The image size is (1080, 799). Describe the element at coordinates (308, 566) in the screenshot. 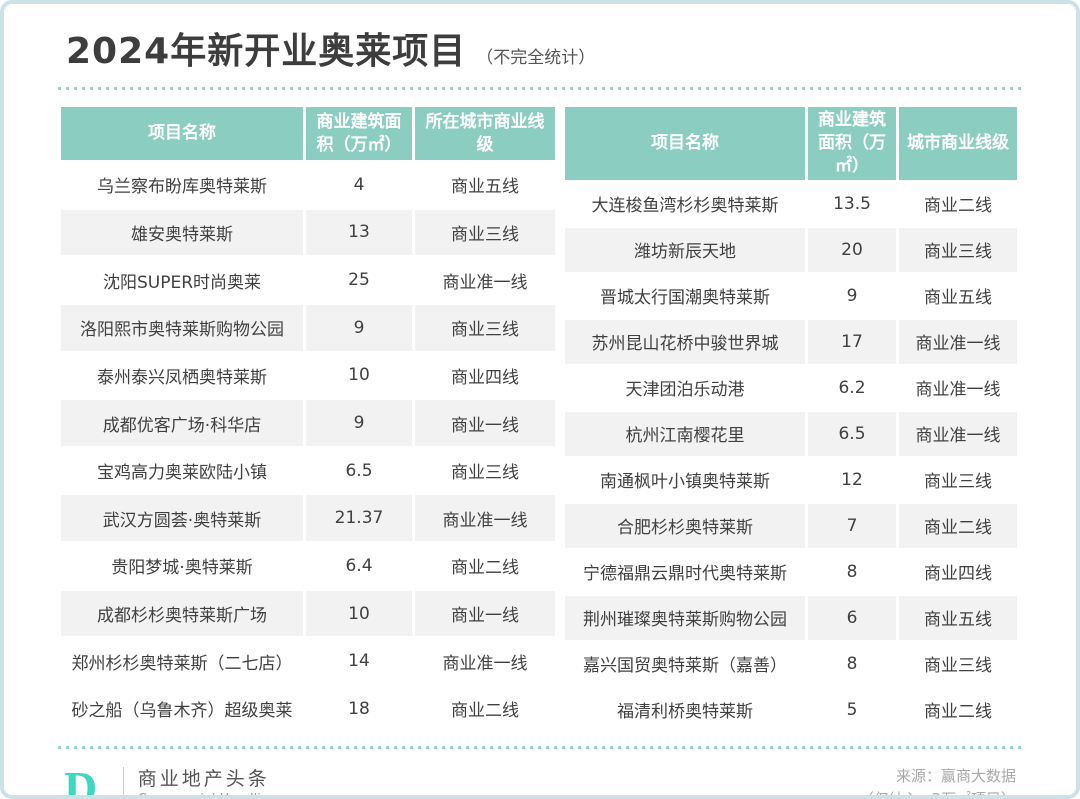

I see `table-row: 贵阳梦城·奥特莱斯 6.4 商业二线` at that location.